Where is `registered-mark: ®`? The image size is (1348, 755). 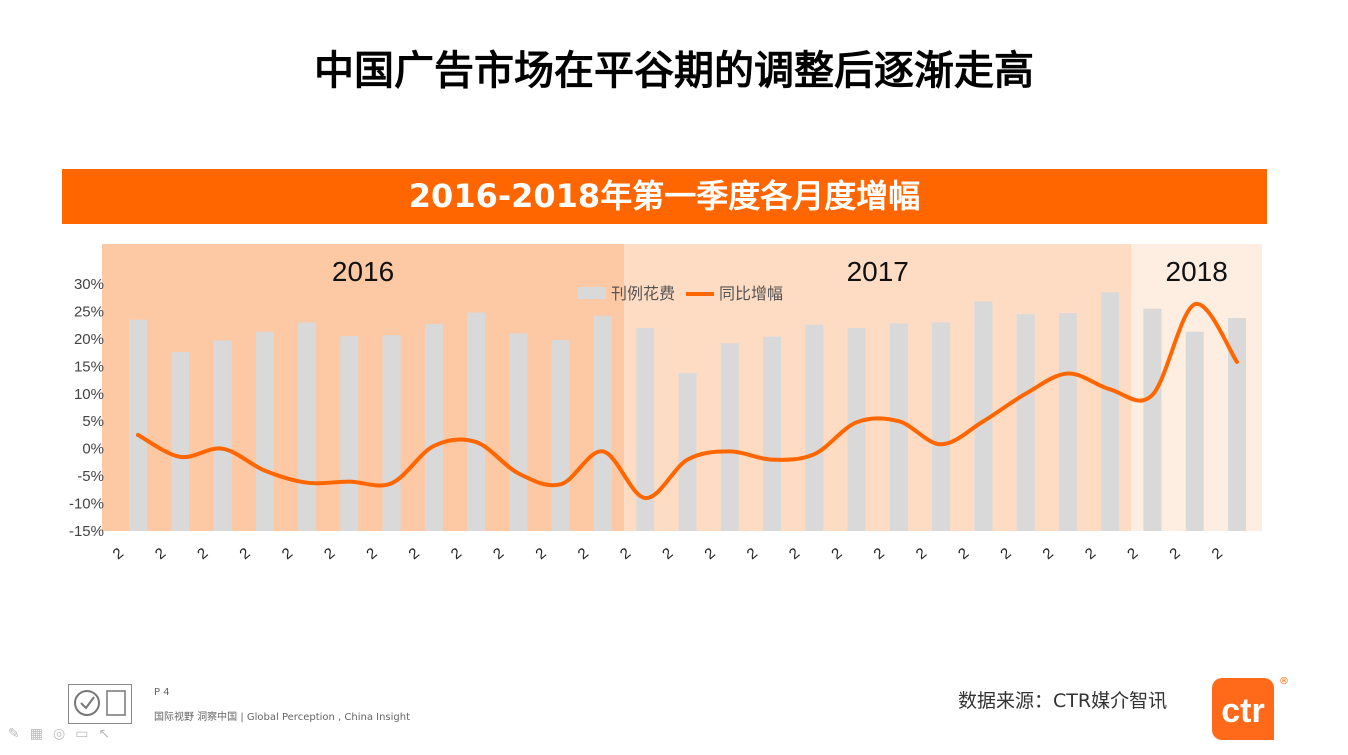 registered-mark: ® is located at coordinates (1284, 681).